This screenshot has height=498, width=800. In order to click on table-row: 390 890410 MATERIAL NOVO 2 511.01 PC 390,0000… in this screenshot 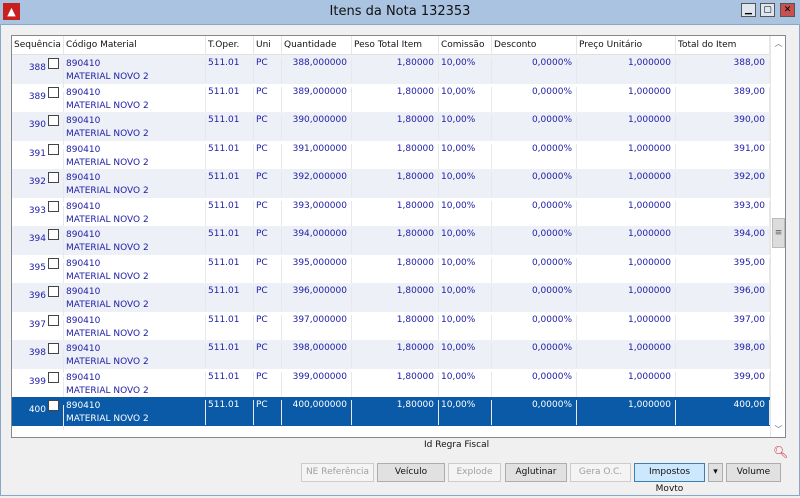, I will do `click(391, 128)`.